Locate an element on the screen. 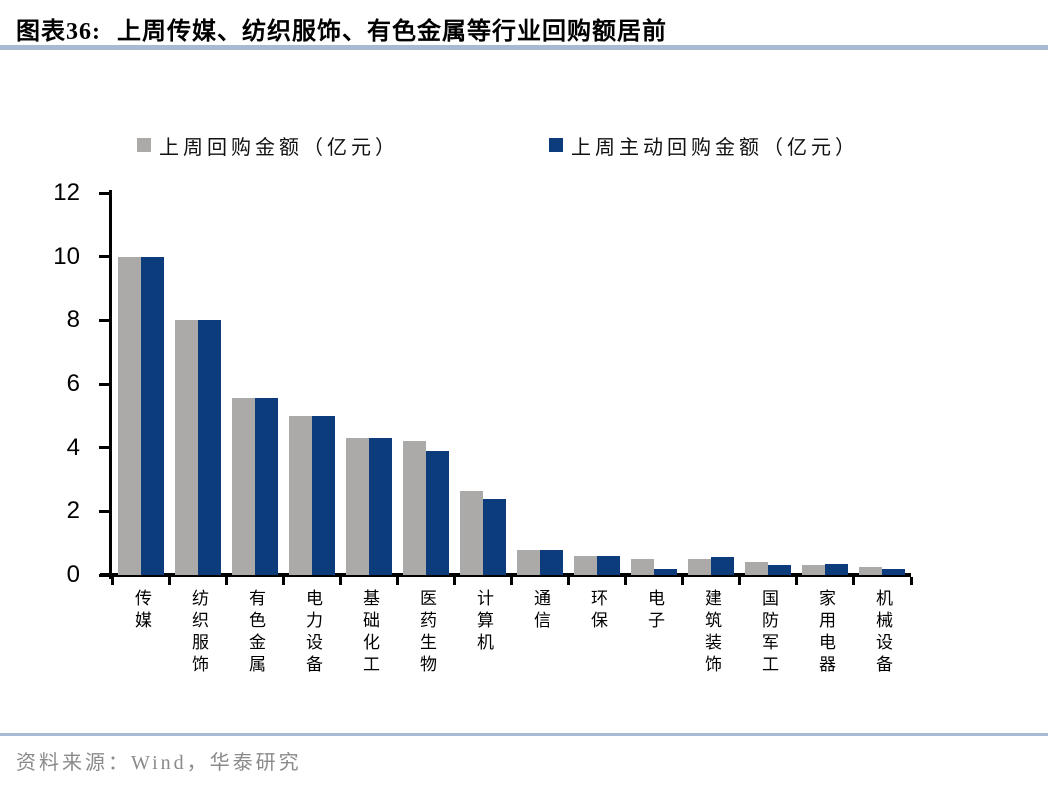 Image resolution: width=1048 pixels, height=792 pixels. bar-active-计算机 is located at coordinates (494, 537).